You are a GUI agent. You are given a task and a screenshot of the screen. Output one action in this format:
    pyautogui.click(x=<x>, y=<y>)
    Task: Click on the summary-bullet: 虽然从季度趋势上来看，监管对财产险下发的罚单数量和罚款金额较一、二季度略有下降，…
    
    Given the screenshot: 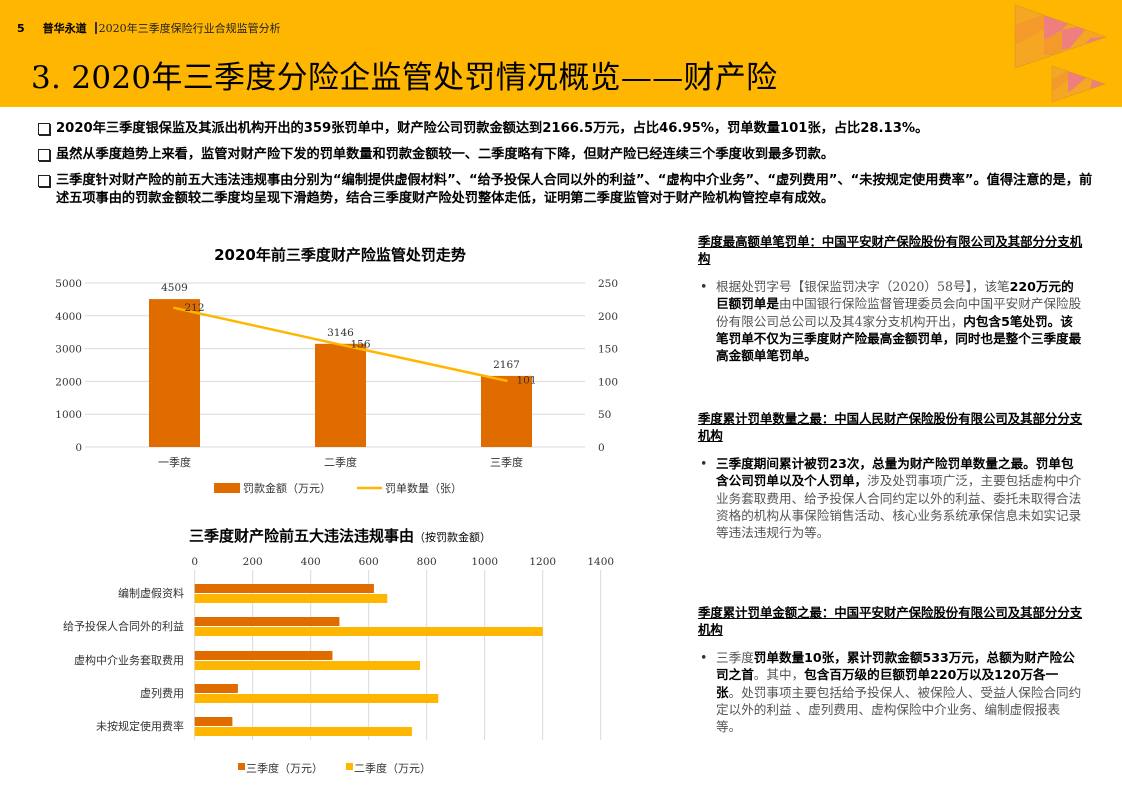 What is the action you would take?
    pyautogui.click(x=568, y=155)
    